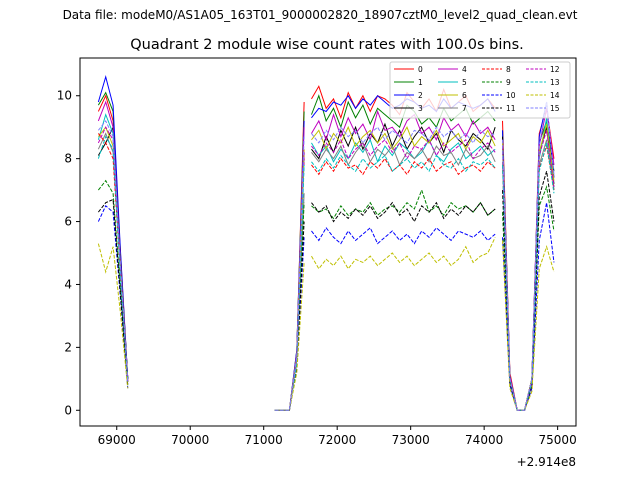 The width and height of the screenshot is (640, 480). I want to click on legend-label: 7, so click(464, 108).